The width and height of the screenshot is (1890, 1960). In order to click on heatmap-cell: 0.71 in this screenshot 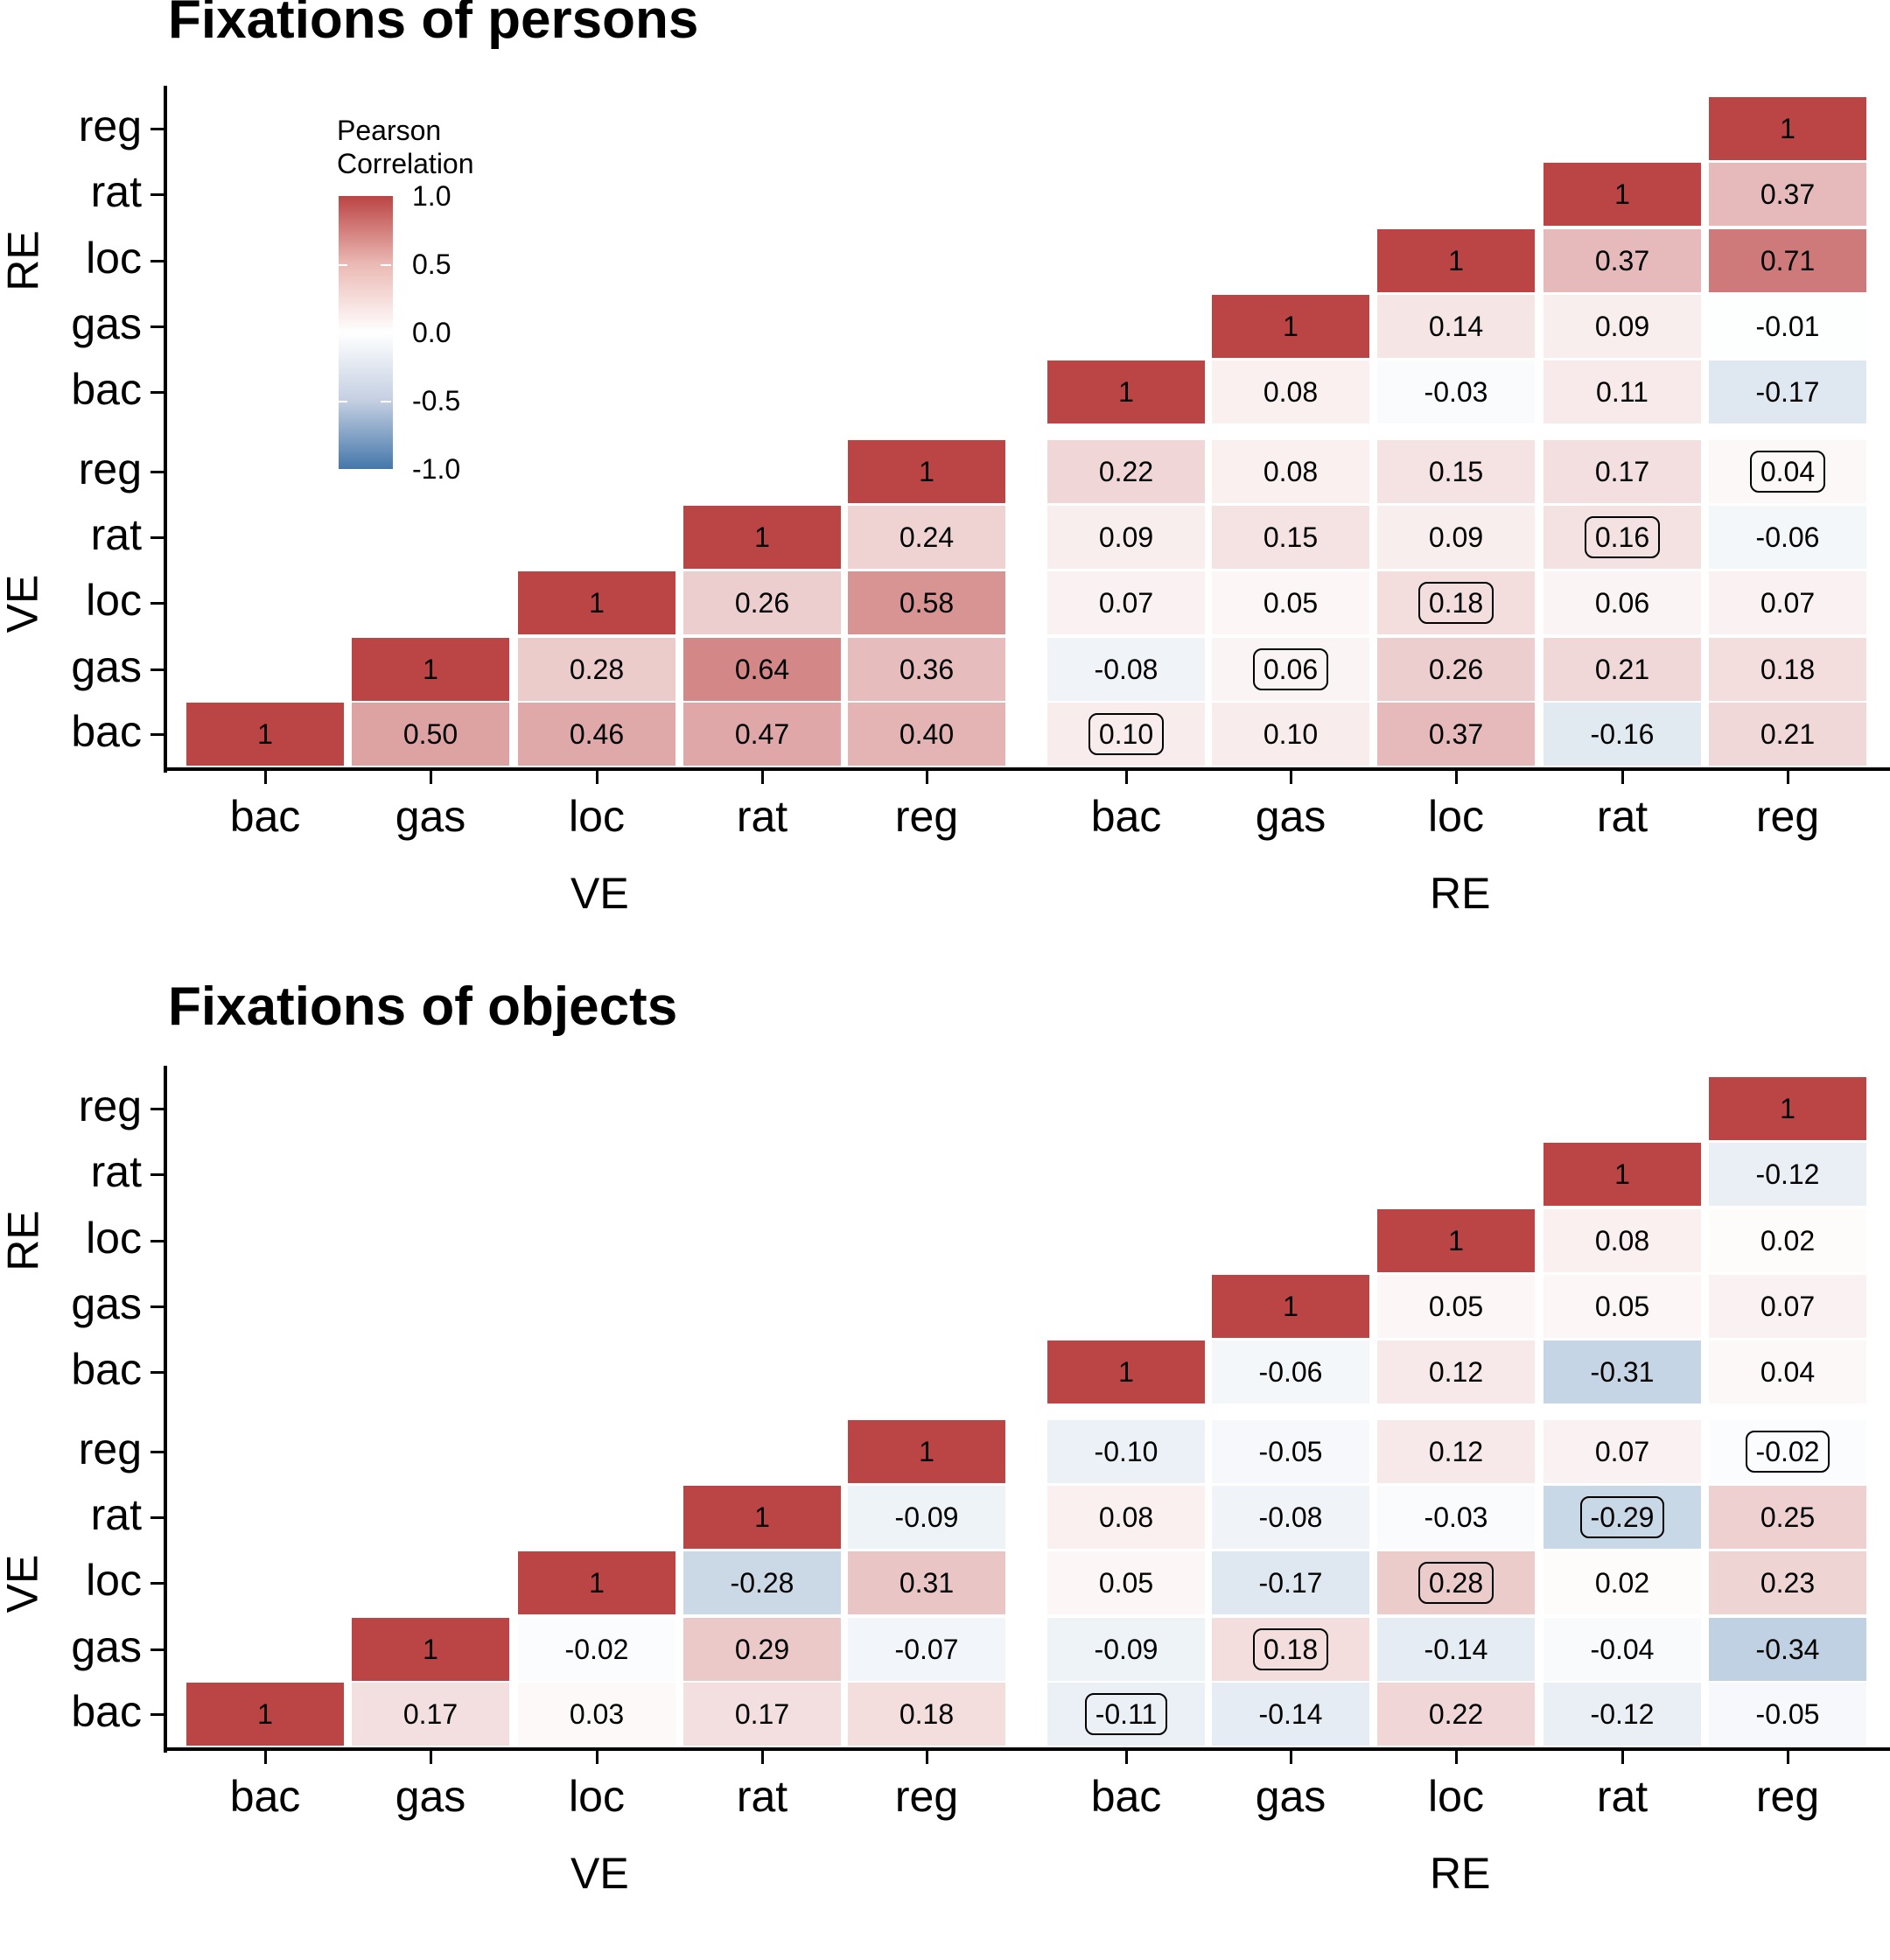, I will do `click(1787, 260)`.